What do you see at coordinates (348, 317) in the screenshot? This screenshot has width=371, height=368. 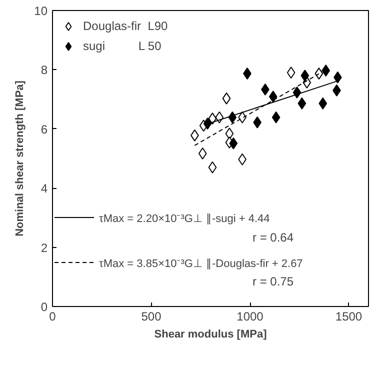 I see `x-tick-label: 1500` at bounding box center [348, 317].